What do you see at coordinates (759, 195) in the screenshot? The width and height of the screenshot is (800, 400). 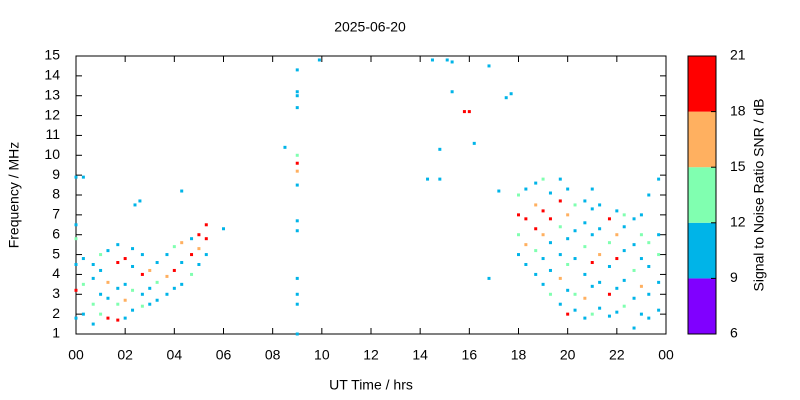 I see `colorbar-label: Signal to Noise Ratio SNR / dB` at bounding box center [759, 195].